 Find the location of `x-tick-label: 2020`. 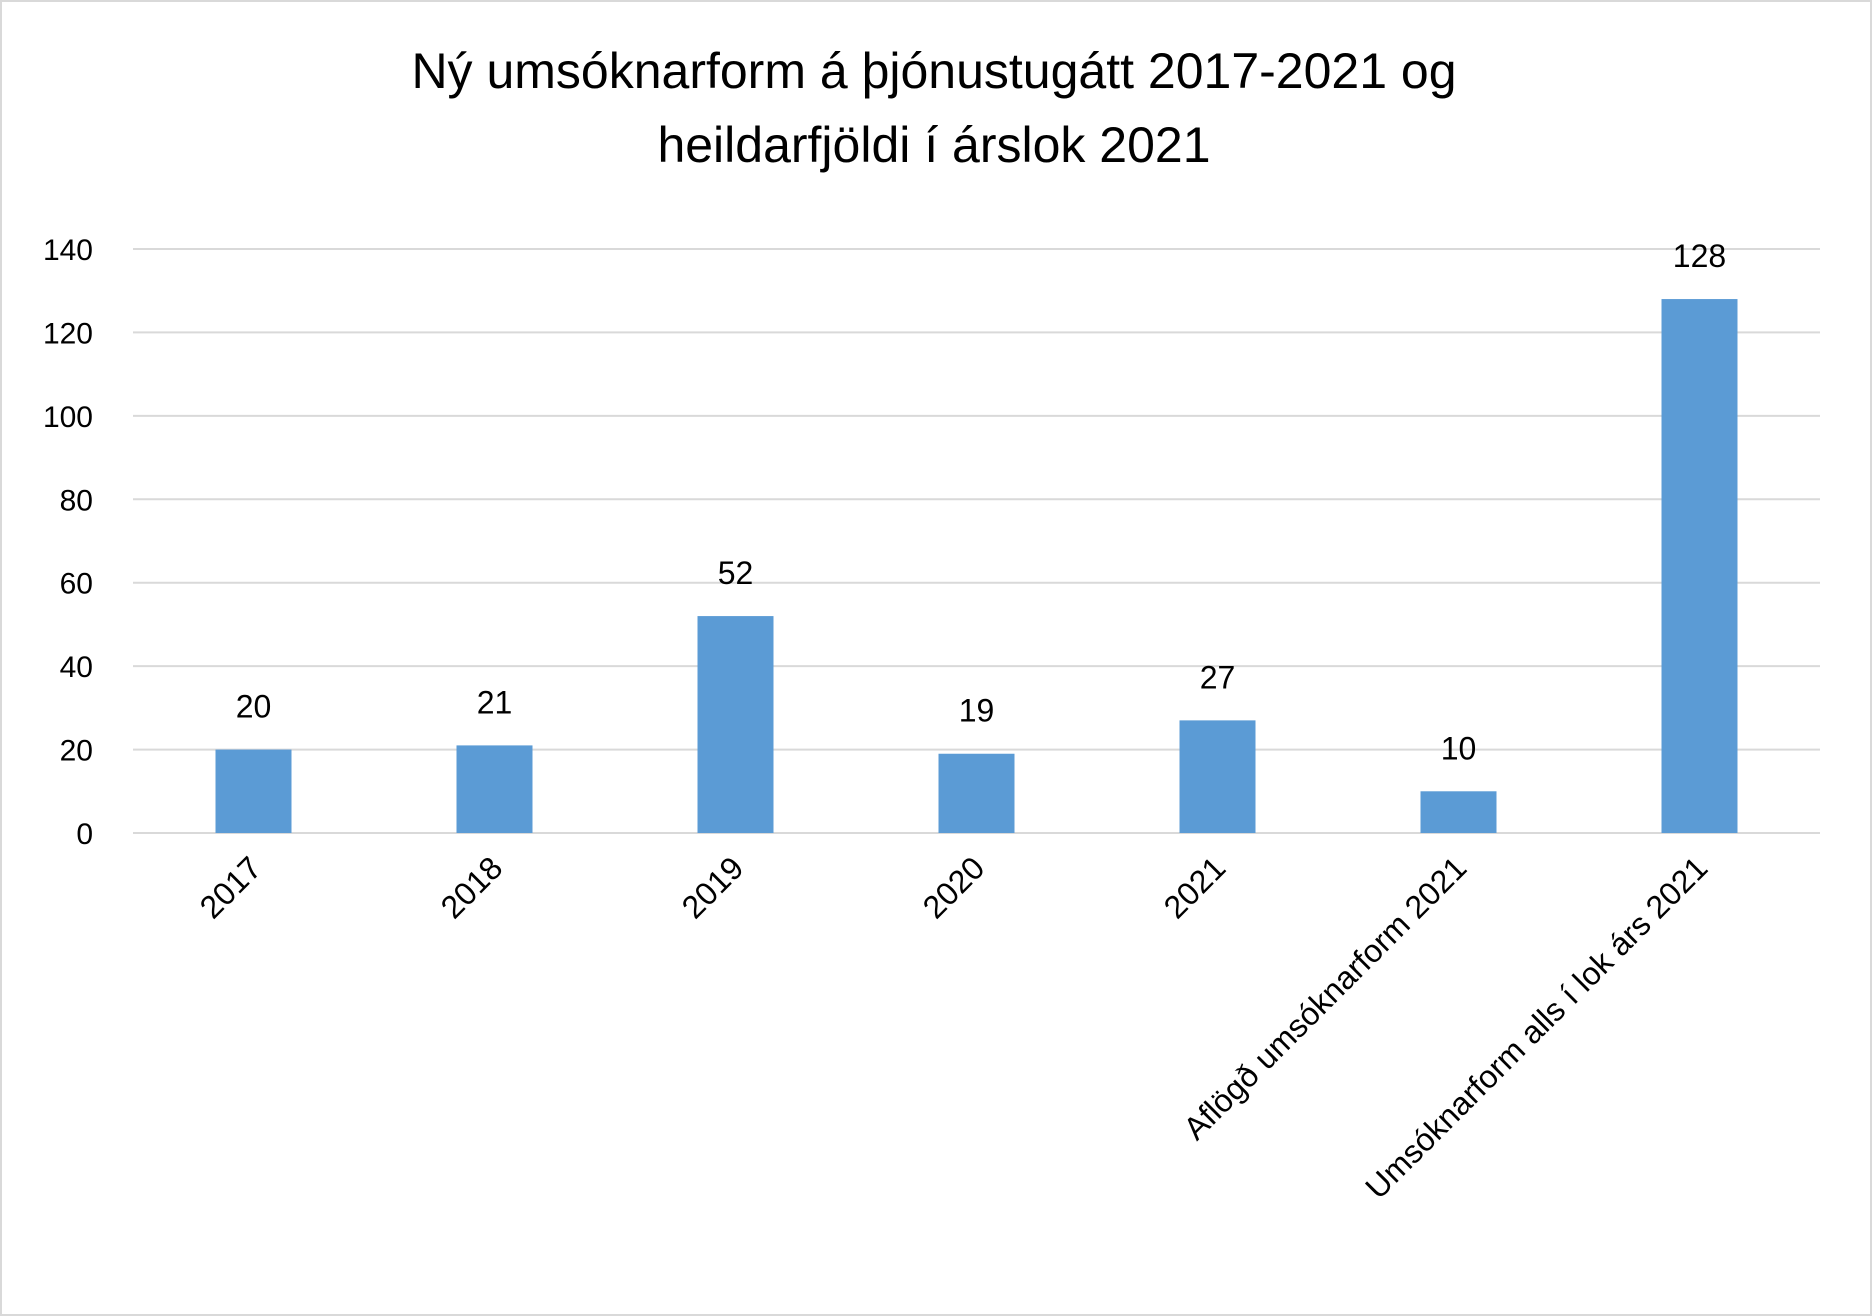

x-tick-label: 2020 is located at coordinates (954, 887).